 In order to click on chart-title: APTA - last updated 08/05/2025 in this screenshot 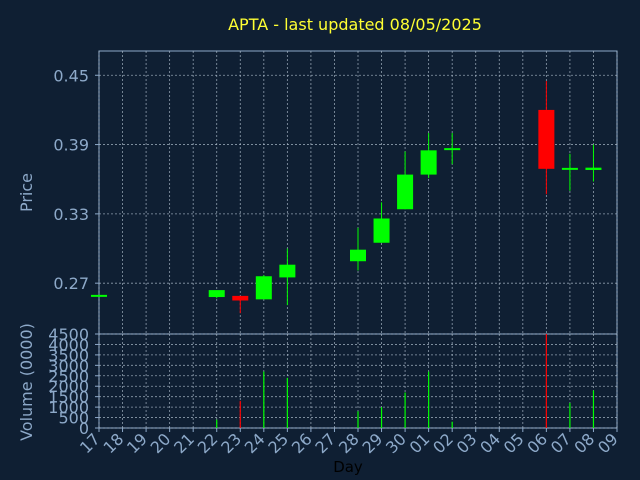, I will do `click(355, 24)`.